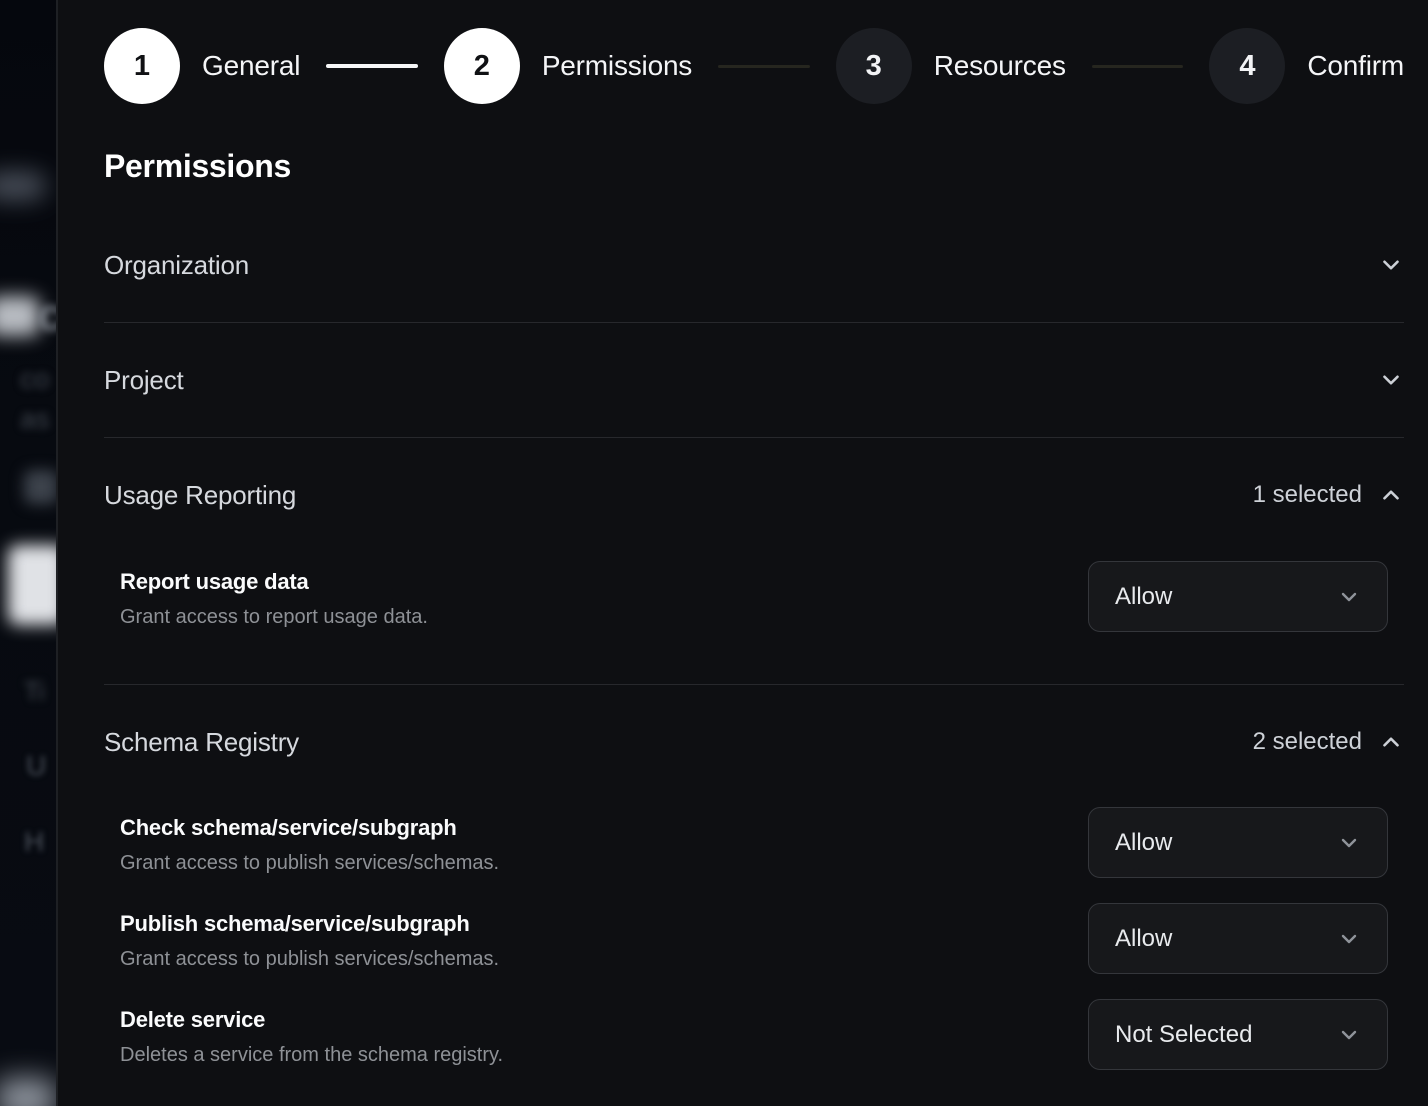  Describe the element at coordinates (28, 1092) in the screenshot. I see `sidebar-blurred-bottom-item` at that location.